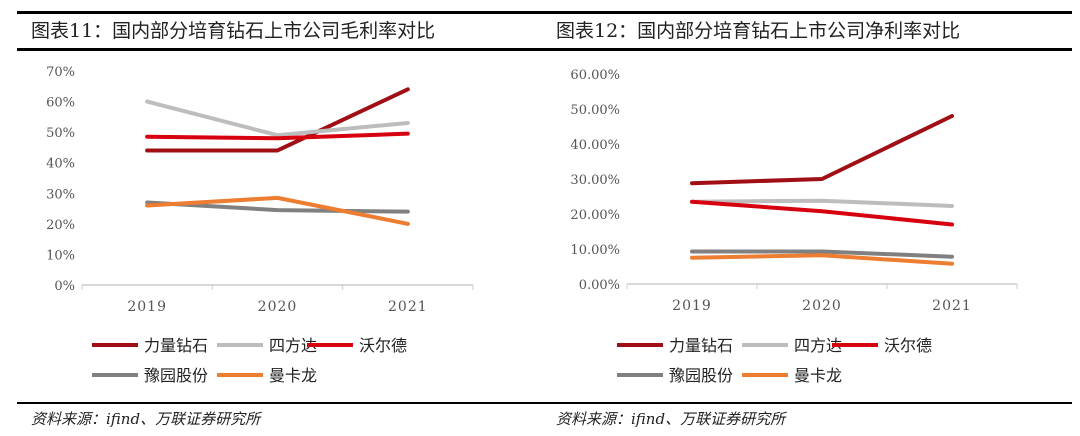 This screenshot has width=1080, height=436. I want to click on y-tick-label: 50%, so click(60, 133).